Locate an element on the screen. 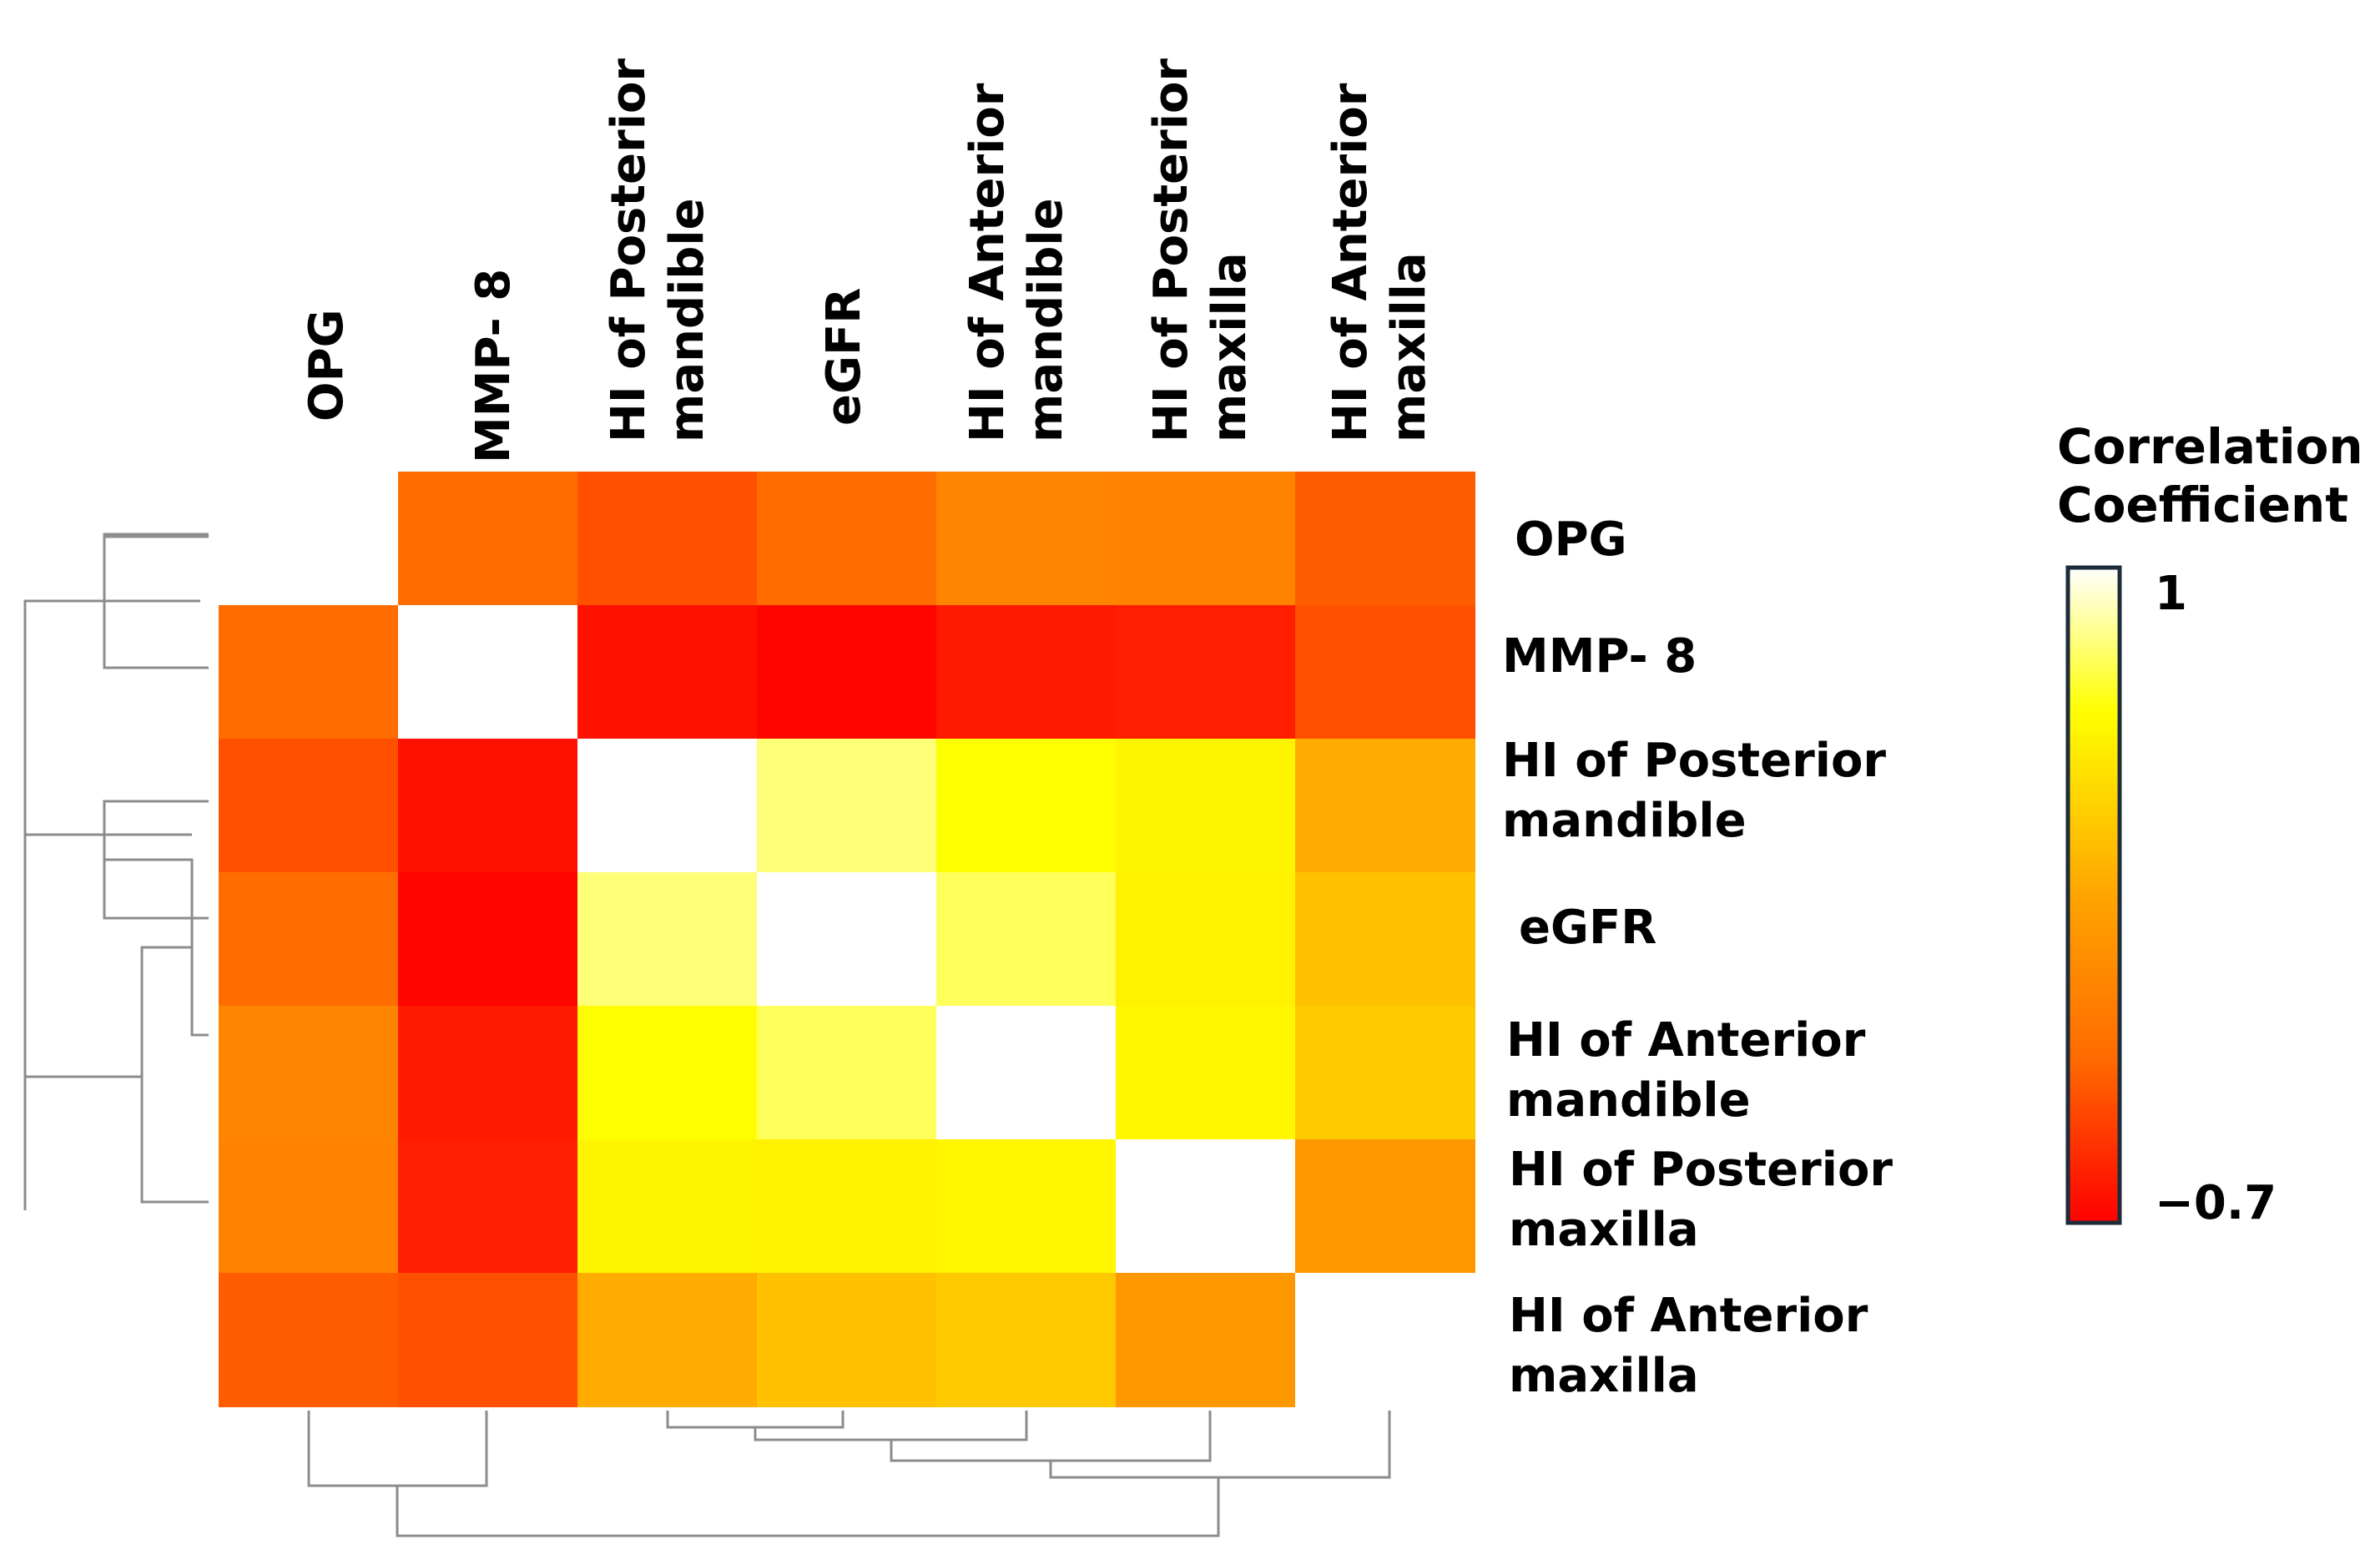 This screenshot has height=1565, width=2380. column-label-4-line-1: mandible is located at coordinates (1046, 320).